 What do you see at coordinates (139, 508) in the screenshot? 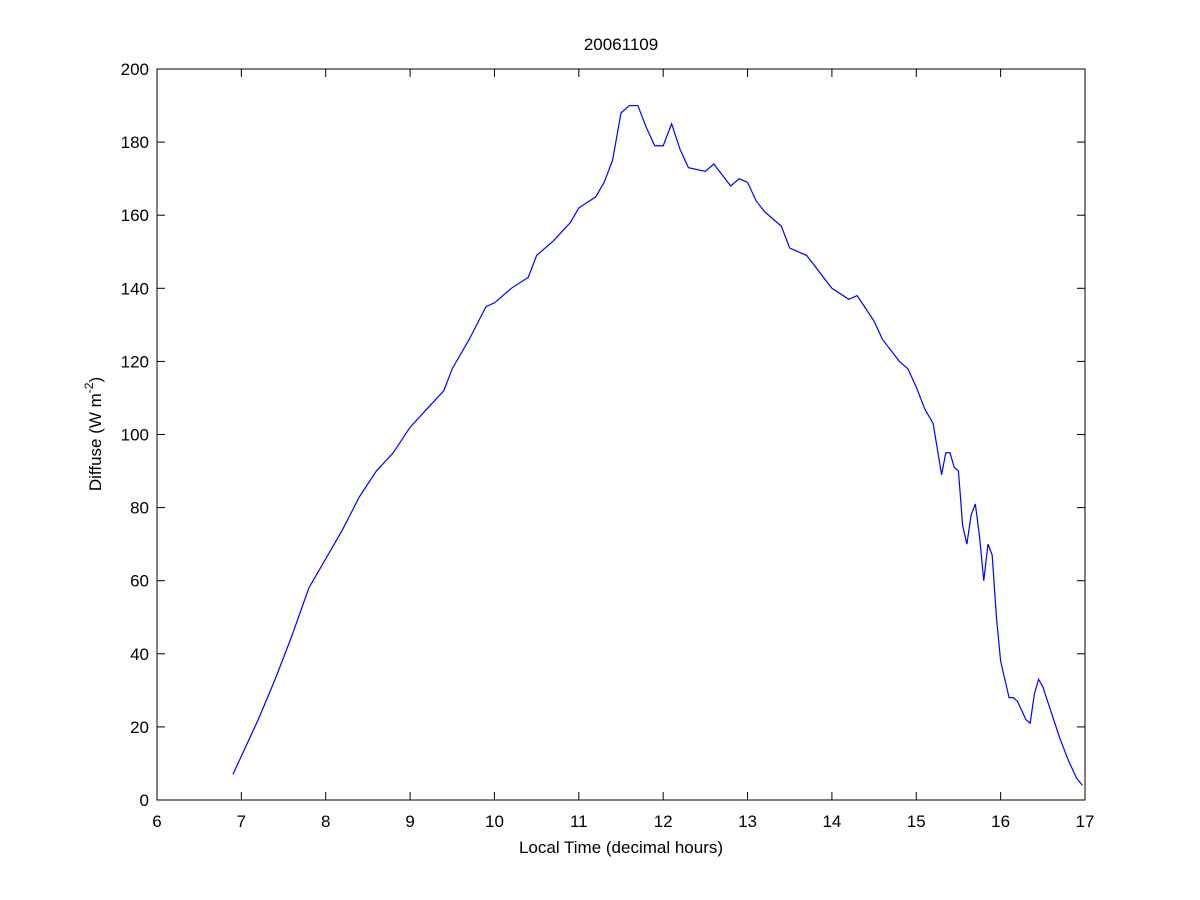
I see `y-tick-label: 80` at bounding box center [139, 508].